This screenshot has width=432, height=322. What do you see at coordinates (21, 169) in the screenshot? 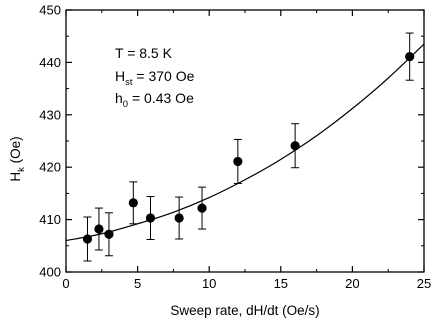
I see `y-axis-label-sub: k` at bounding box center [21, 169].